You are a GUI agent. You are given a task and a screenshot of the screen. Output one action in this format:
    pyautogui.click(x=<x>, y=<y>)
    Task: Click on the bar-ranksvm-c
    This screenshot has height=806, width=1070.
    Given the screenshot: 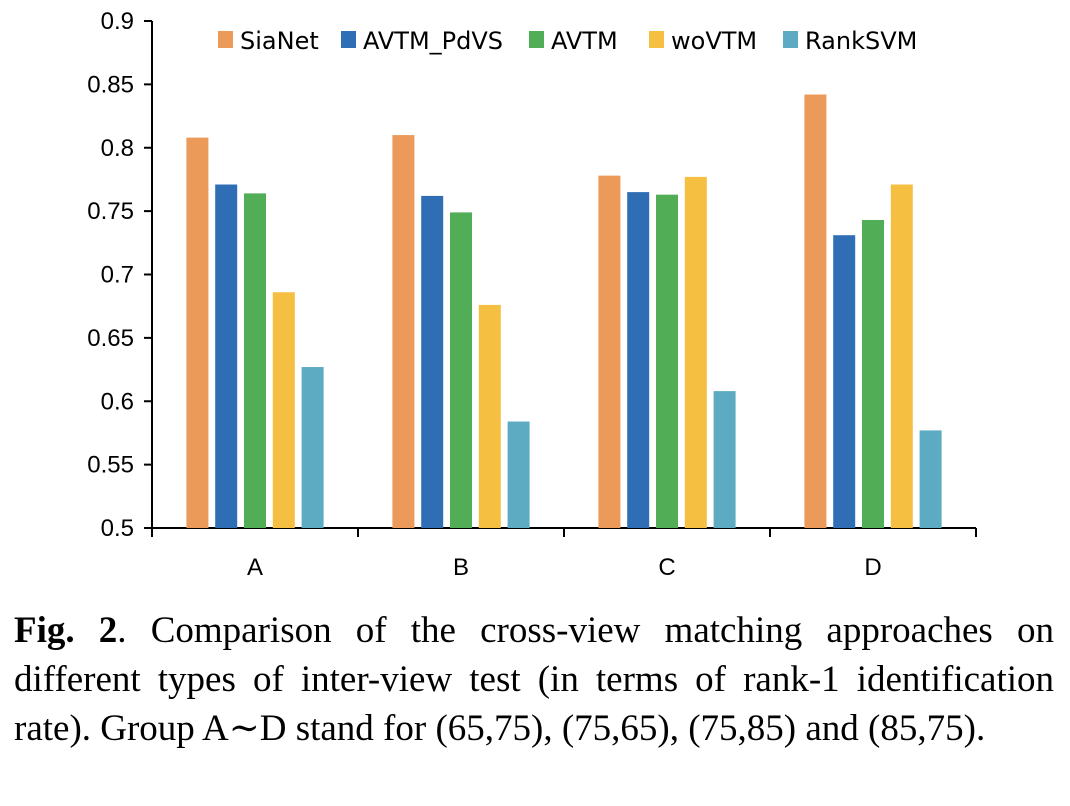 What is the action you would take?
    pyautogui.click(x=724, y=459)
    